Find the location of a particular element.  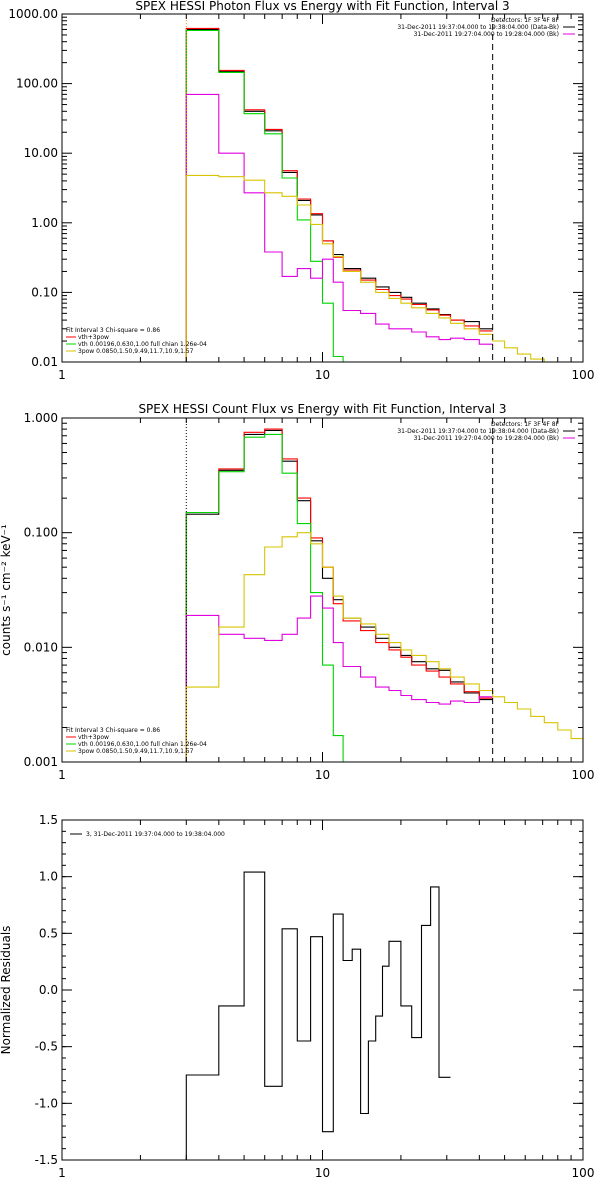

series-2-line is located at coordinates (339, 194).